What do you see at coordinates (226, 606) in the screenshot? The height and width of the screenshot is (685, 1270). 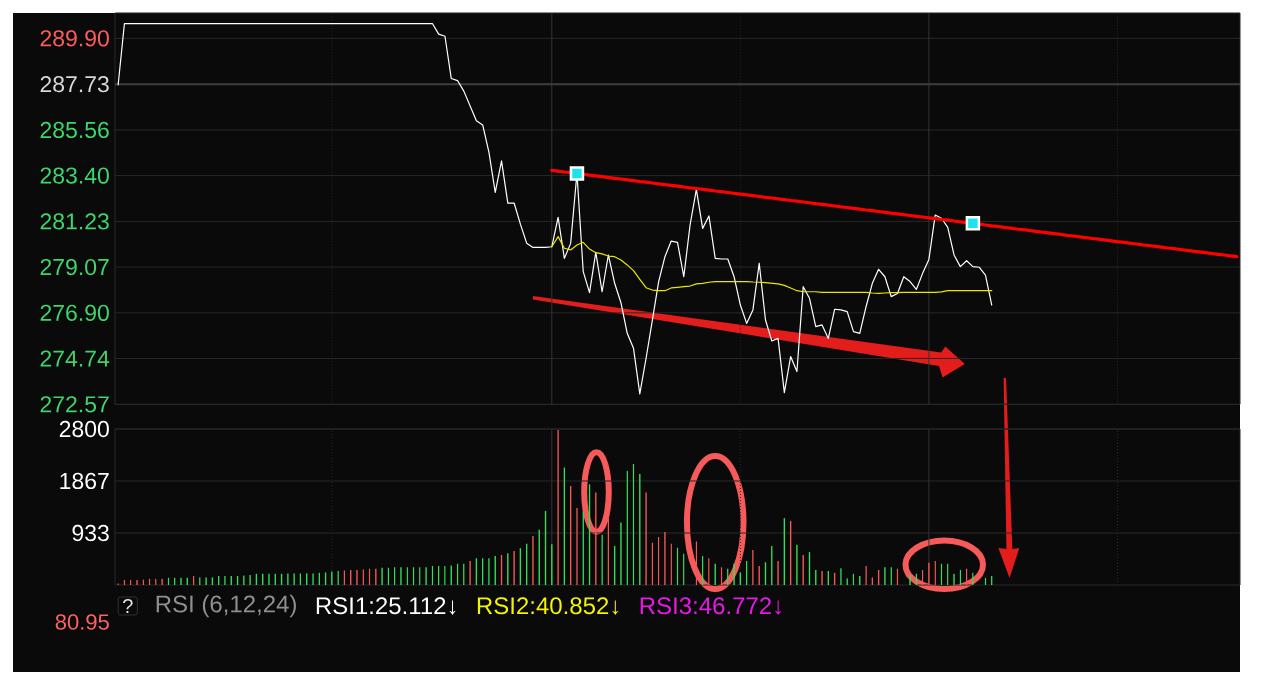 I see `text: RSI (6,12,24)` at bounding box center [226, 606].